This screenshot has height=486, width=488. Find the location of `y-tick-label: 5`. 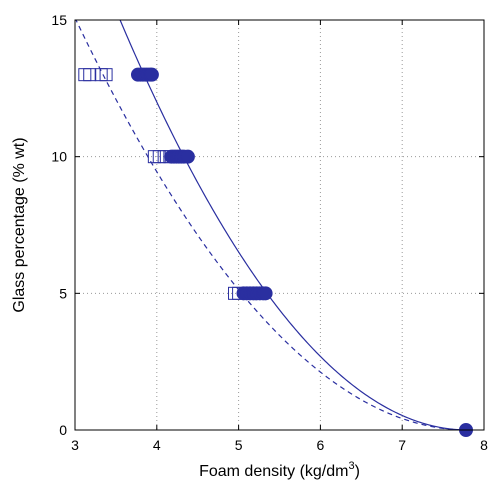

y-tick-label: 5 is located at coordinates (63, 293).